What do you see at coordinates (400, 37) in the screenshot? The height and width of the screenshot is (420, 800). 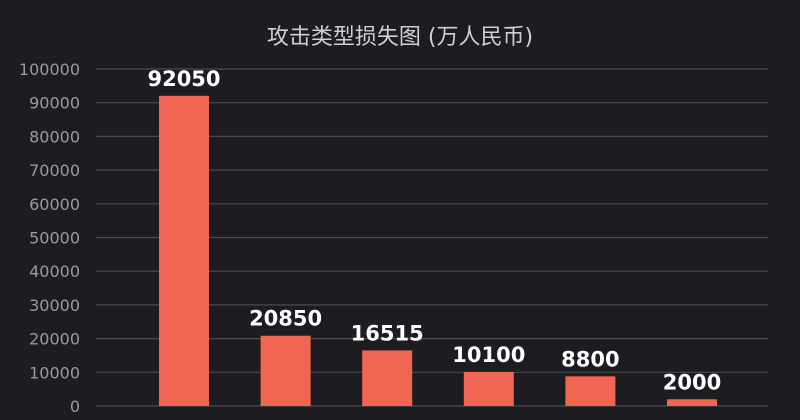 I see `chart-title: 攻击类型损失图 (万人民币)` at bounding box center [400, 37].